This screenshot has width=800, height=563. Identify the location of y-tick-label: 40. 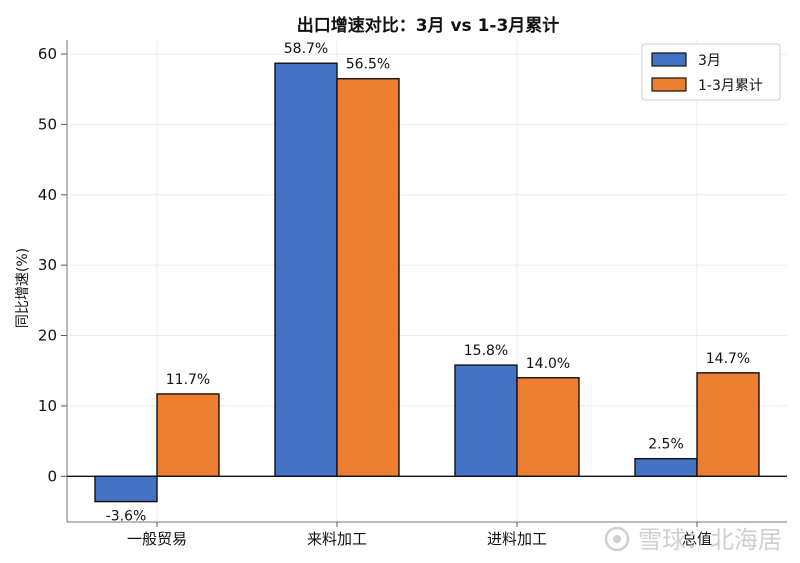
(47, 195).